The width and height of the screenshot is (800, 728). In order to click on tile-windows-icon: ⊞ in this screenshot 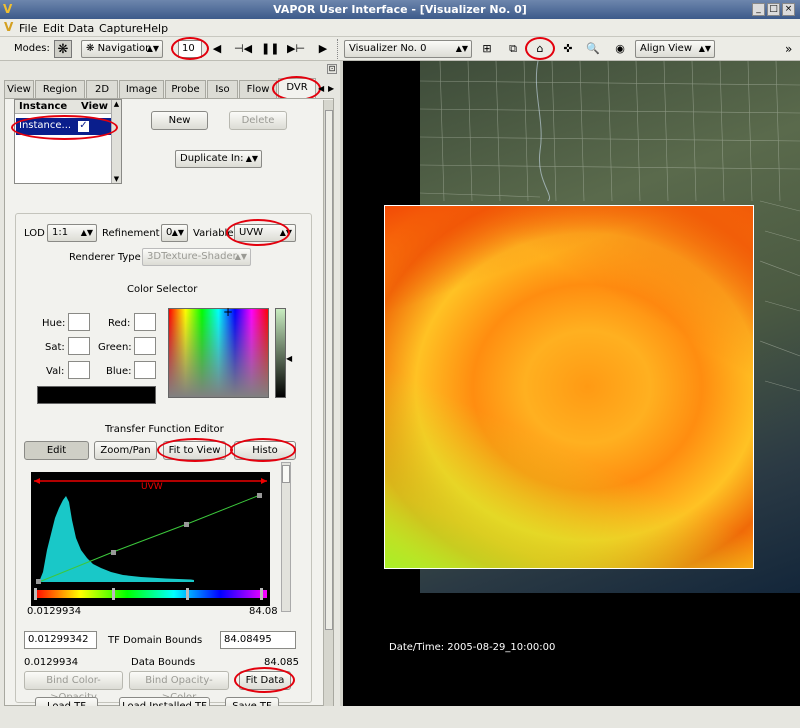, I will do `click(487, 48)`.